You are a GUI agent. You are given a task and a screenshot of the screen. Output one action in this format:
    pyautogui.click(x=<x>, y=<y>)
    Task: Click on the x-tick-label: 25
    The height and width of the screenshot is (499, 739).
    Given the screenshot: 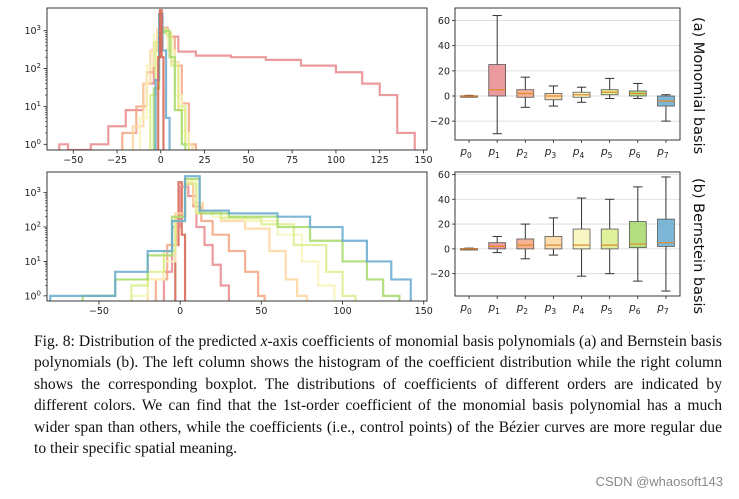 What is the action you would take?
    pyautogui.click(x=205, y=160)
    